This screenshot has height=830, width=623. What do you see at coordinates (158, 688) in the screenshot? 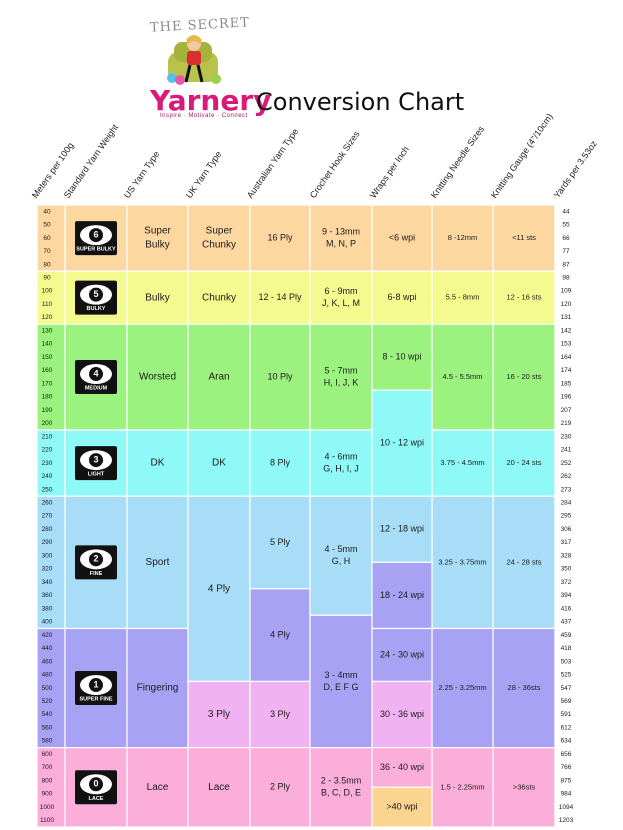
I see `us-type-label: Fingering` at bounding box center [158, 688].